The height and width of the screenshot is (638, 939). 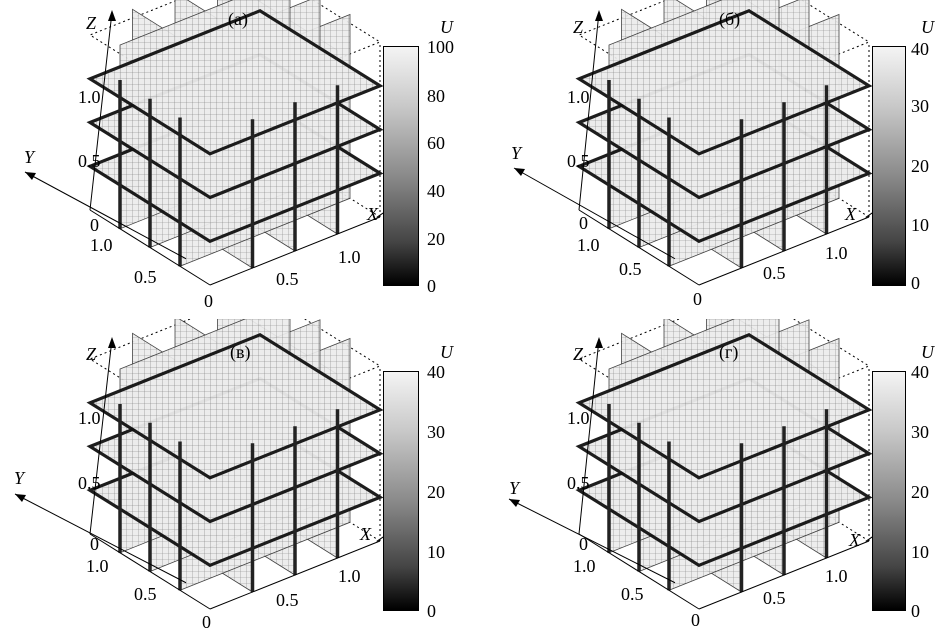 I want to click on x-axis-label-d: X, so click(x=854, y=540).